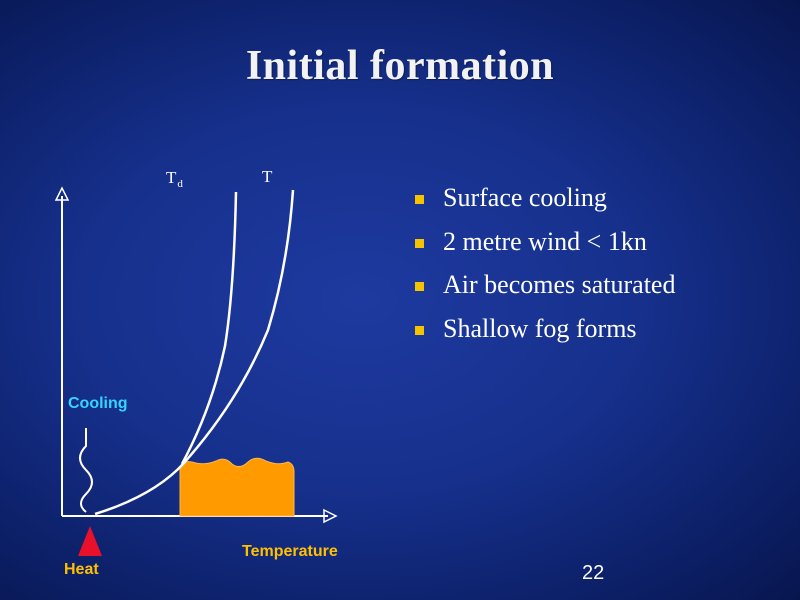  I want to click on bullet-item: Surface cooling, so click(545, 202).